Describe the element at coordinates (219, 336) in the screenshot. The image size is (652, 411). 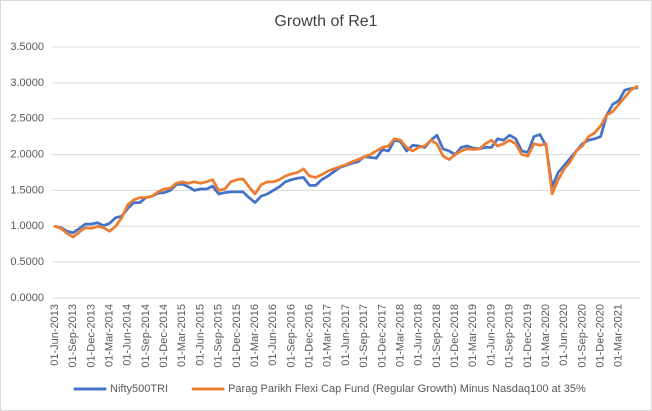
I see `x-tick-label: 01-Sep-2015` at that location.